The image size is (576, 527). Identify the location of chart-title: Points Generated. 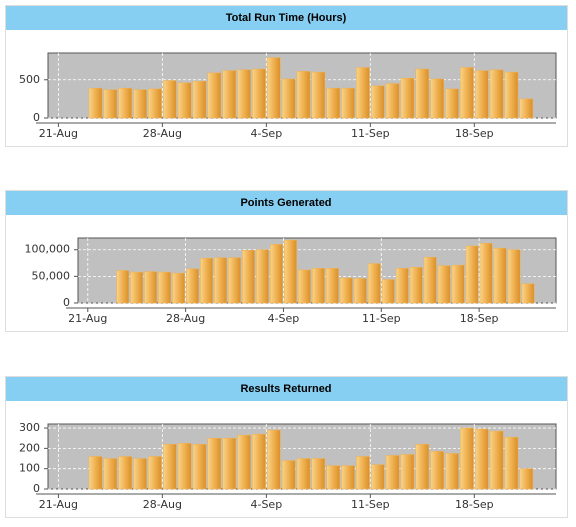
(285, 203).